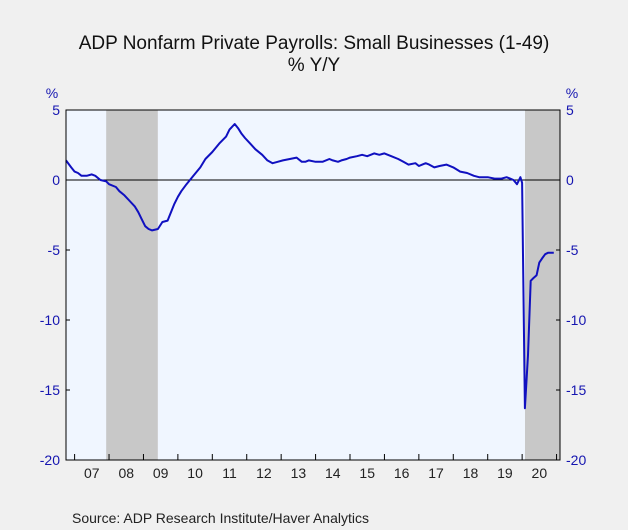 This screenshot has width=628, height=530. Describe the element at coordinates (576, 390) in the screenshot. I see `y-tick-label-right: -15` at that location.